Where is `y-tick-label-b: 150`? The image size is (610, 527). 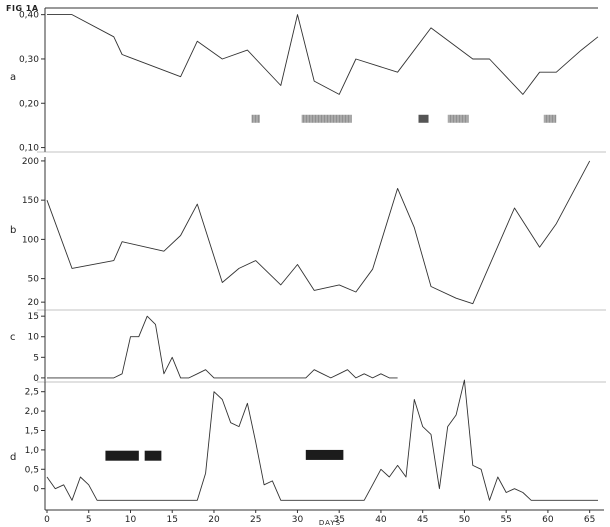 y-tick-label-b: 150 is located at coordinates (30, 201).